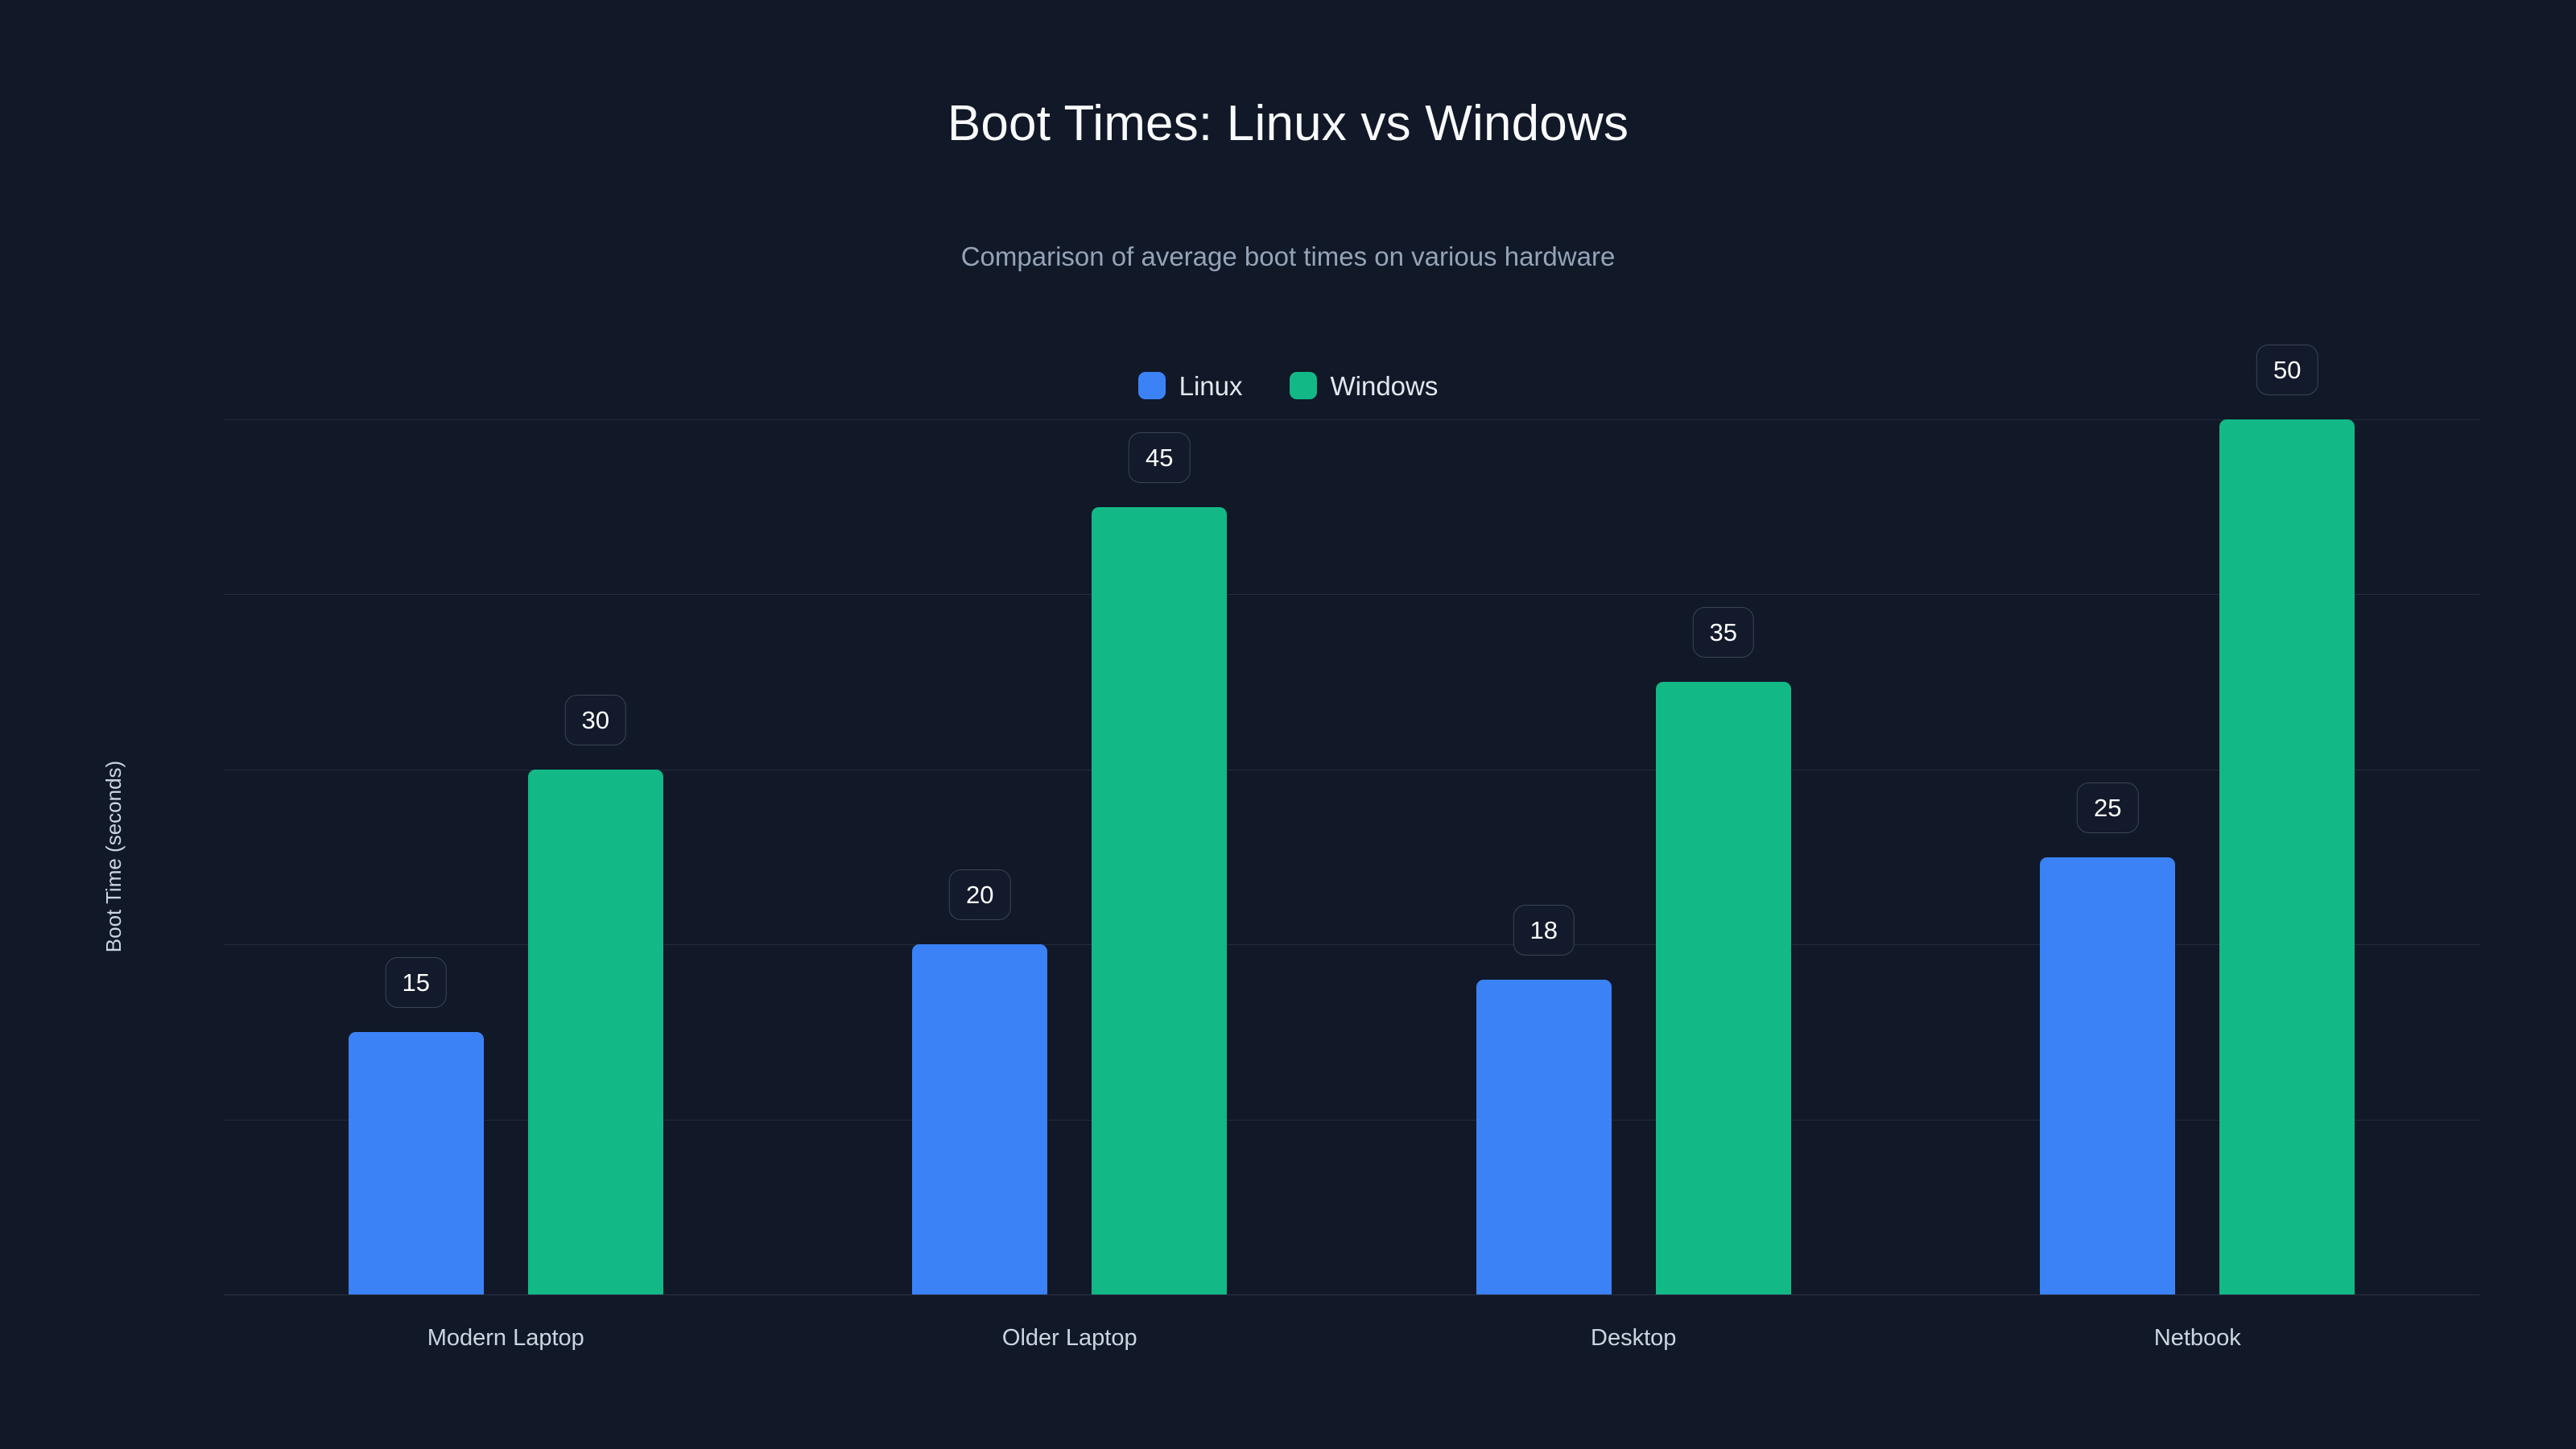 Image resolution: width=2576 pixels, height=1449 pixels. What do you see at coordinates (1303, 385) in the screenshot?
I see `legend-windows-swatch-icon` at bounding box center [1303, 385].